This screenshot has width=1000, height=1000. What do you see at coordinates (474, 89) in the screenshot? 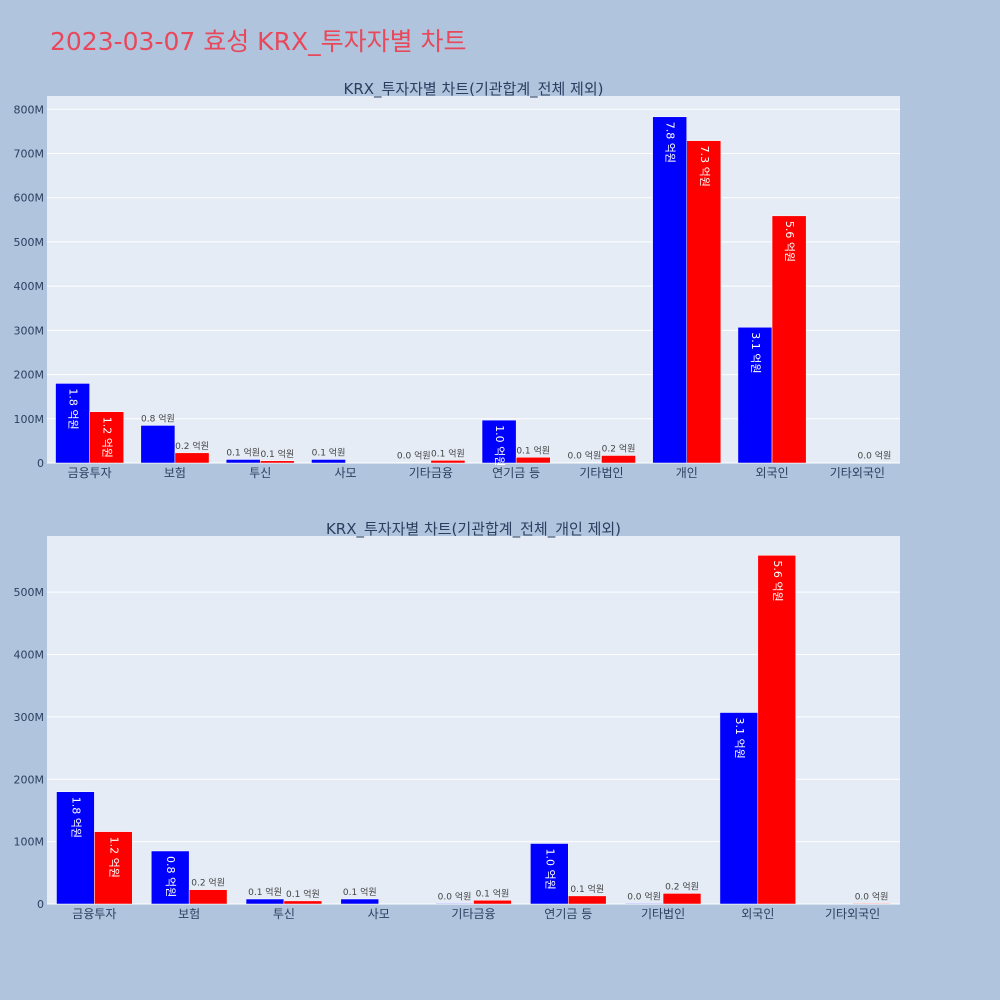
I see `chart-title: KRX_투자자별 차트(기관합계_전체 제외)` at bounding box center [474, 89].